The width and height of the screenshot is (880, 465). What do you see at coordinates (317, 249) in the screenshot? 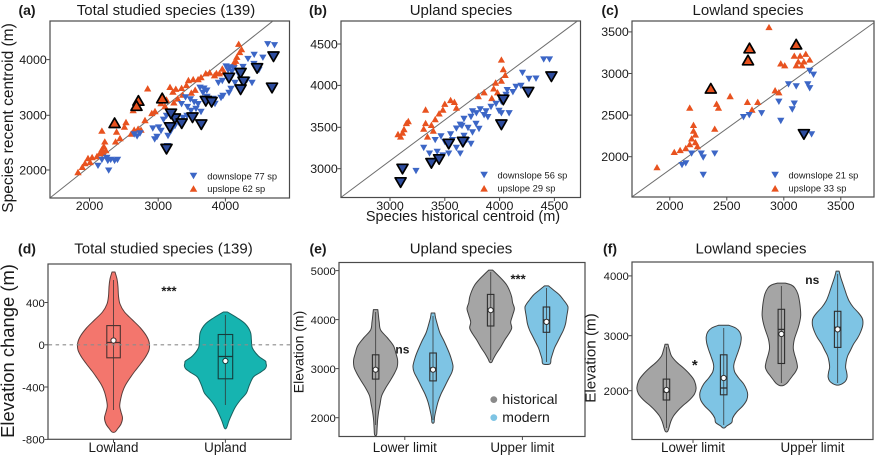
I see `svg-text: (e)` at bounding box center [317, 249].